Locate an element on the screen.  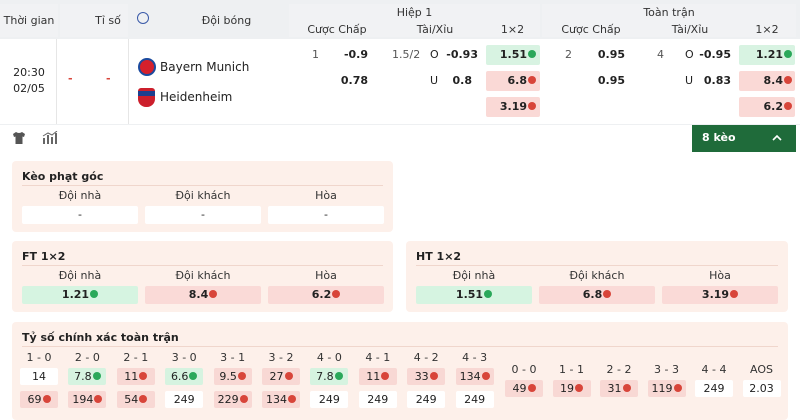
toolbar is located at coordinates (400, 139).